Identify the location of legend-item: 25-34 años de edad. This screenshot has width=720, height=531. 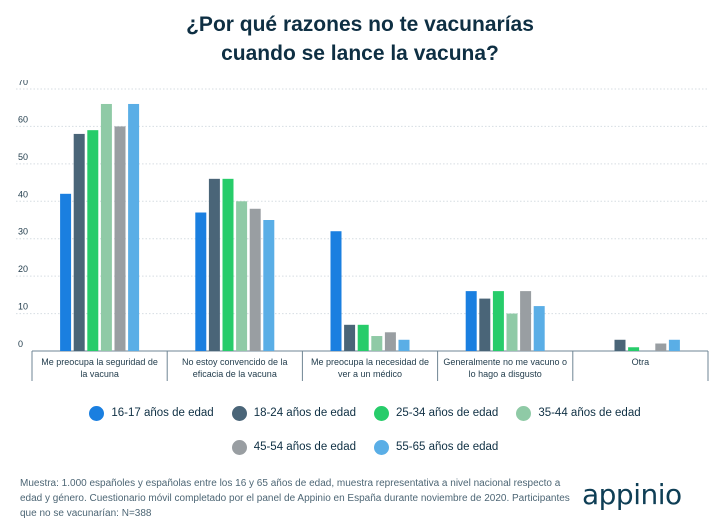
(436, 413).